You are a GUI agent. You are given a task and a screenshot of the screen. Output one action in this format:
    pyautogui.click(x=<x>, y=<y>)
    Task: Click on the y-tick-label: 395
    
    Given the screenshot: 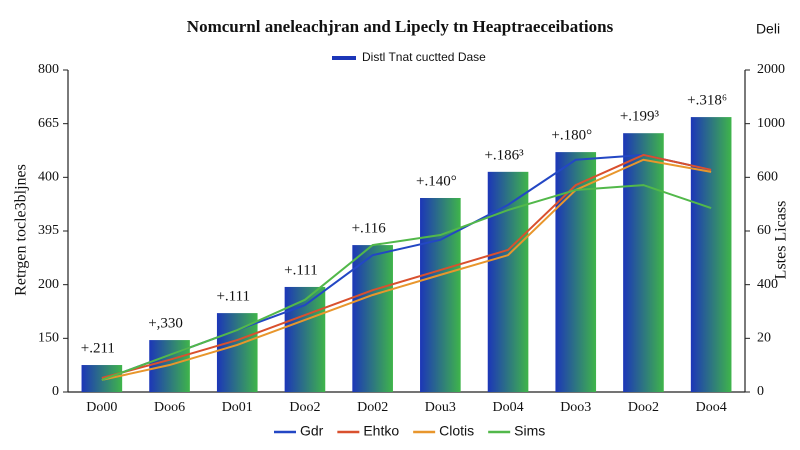 What is the action you would take?
    pyautogui.click(x=48, y=230)
    